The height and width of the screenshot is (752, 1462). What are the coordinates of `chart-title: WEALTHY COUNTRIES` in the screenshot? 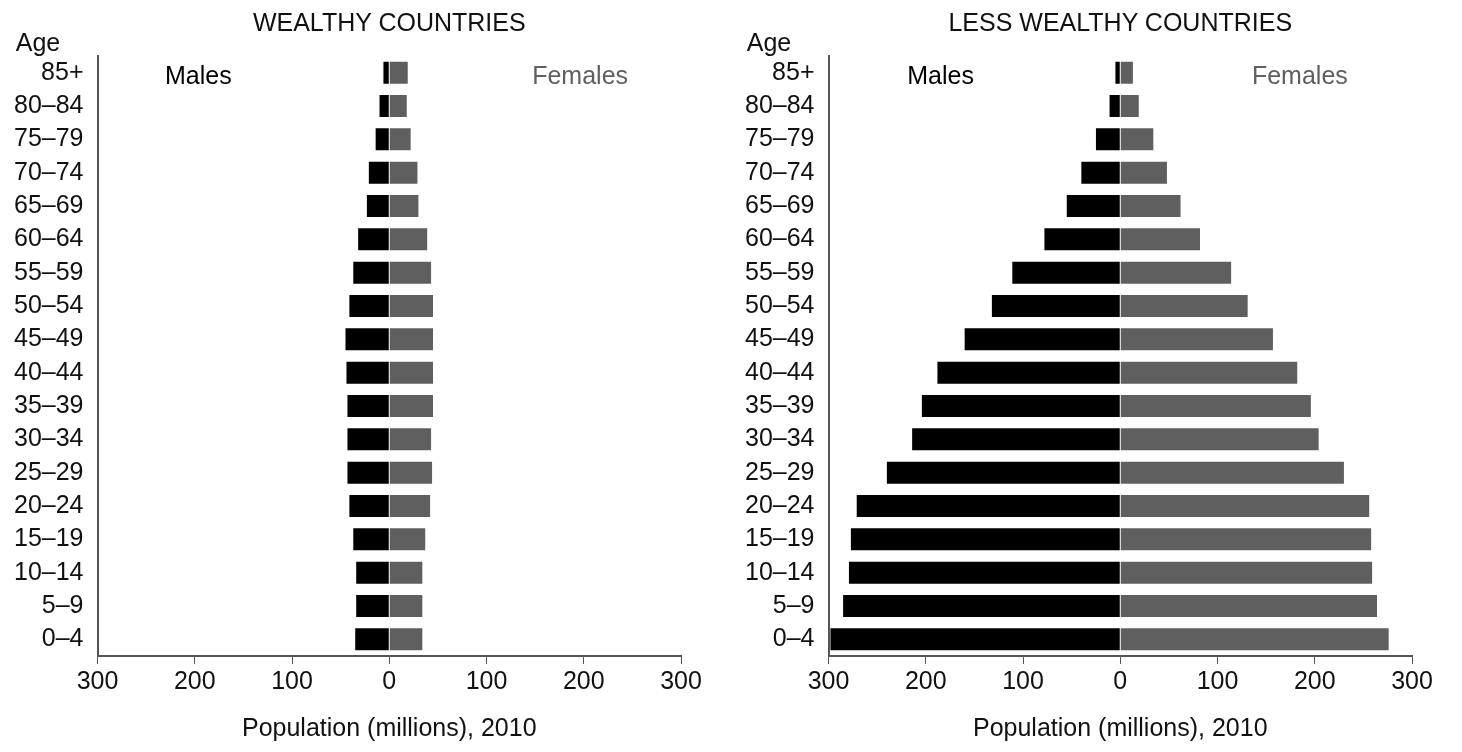 It's located at (389, 21).